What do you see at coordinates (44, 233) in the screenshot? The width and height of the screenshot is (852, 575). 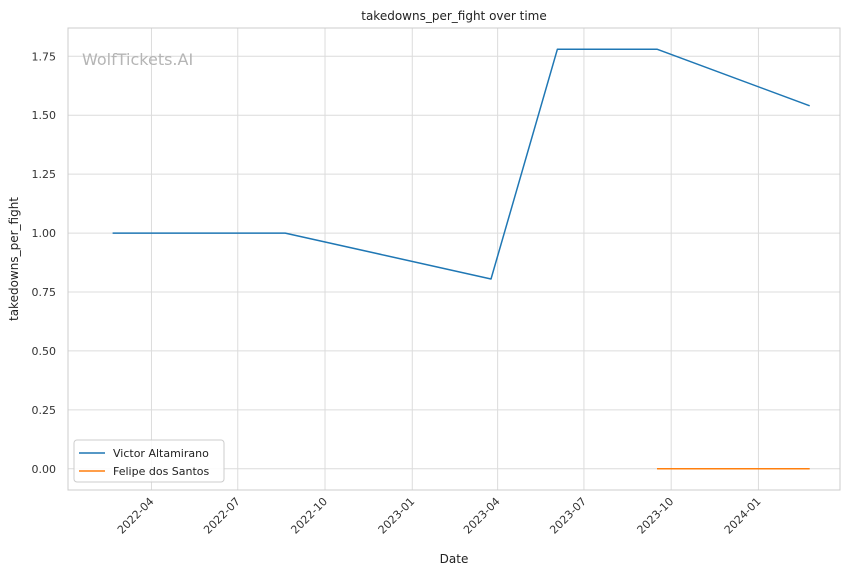 I see `y-tick-label: 1.00` at bounding box center [44, 233].